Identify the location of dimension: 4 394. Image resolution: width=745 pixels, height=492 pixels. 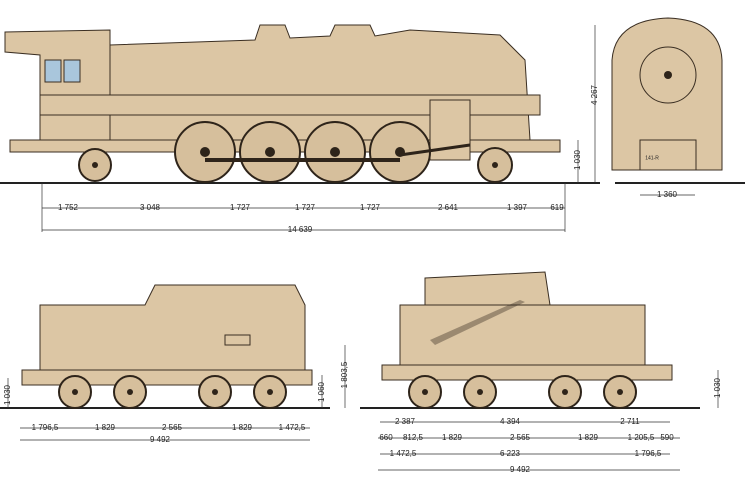
(510, 421).